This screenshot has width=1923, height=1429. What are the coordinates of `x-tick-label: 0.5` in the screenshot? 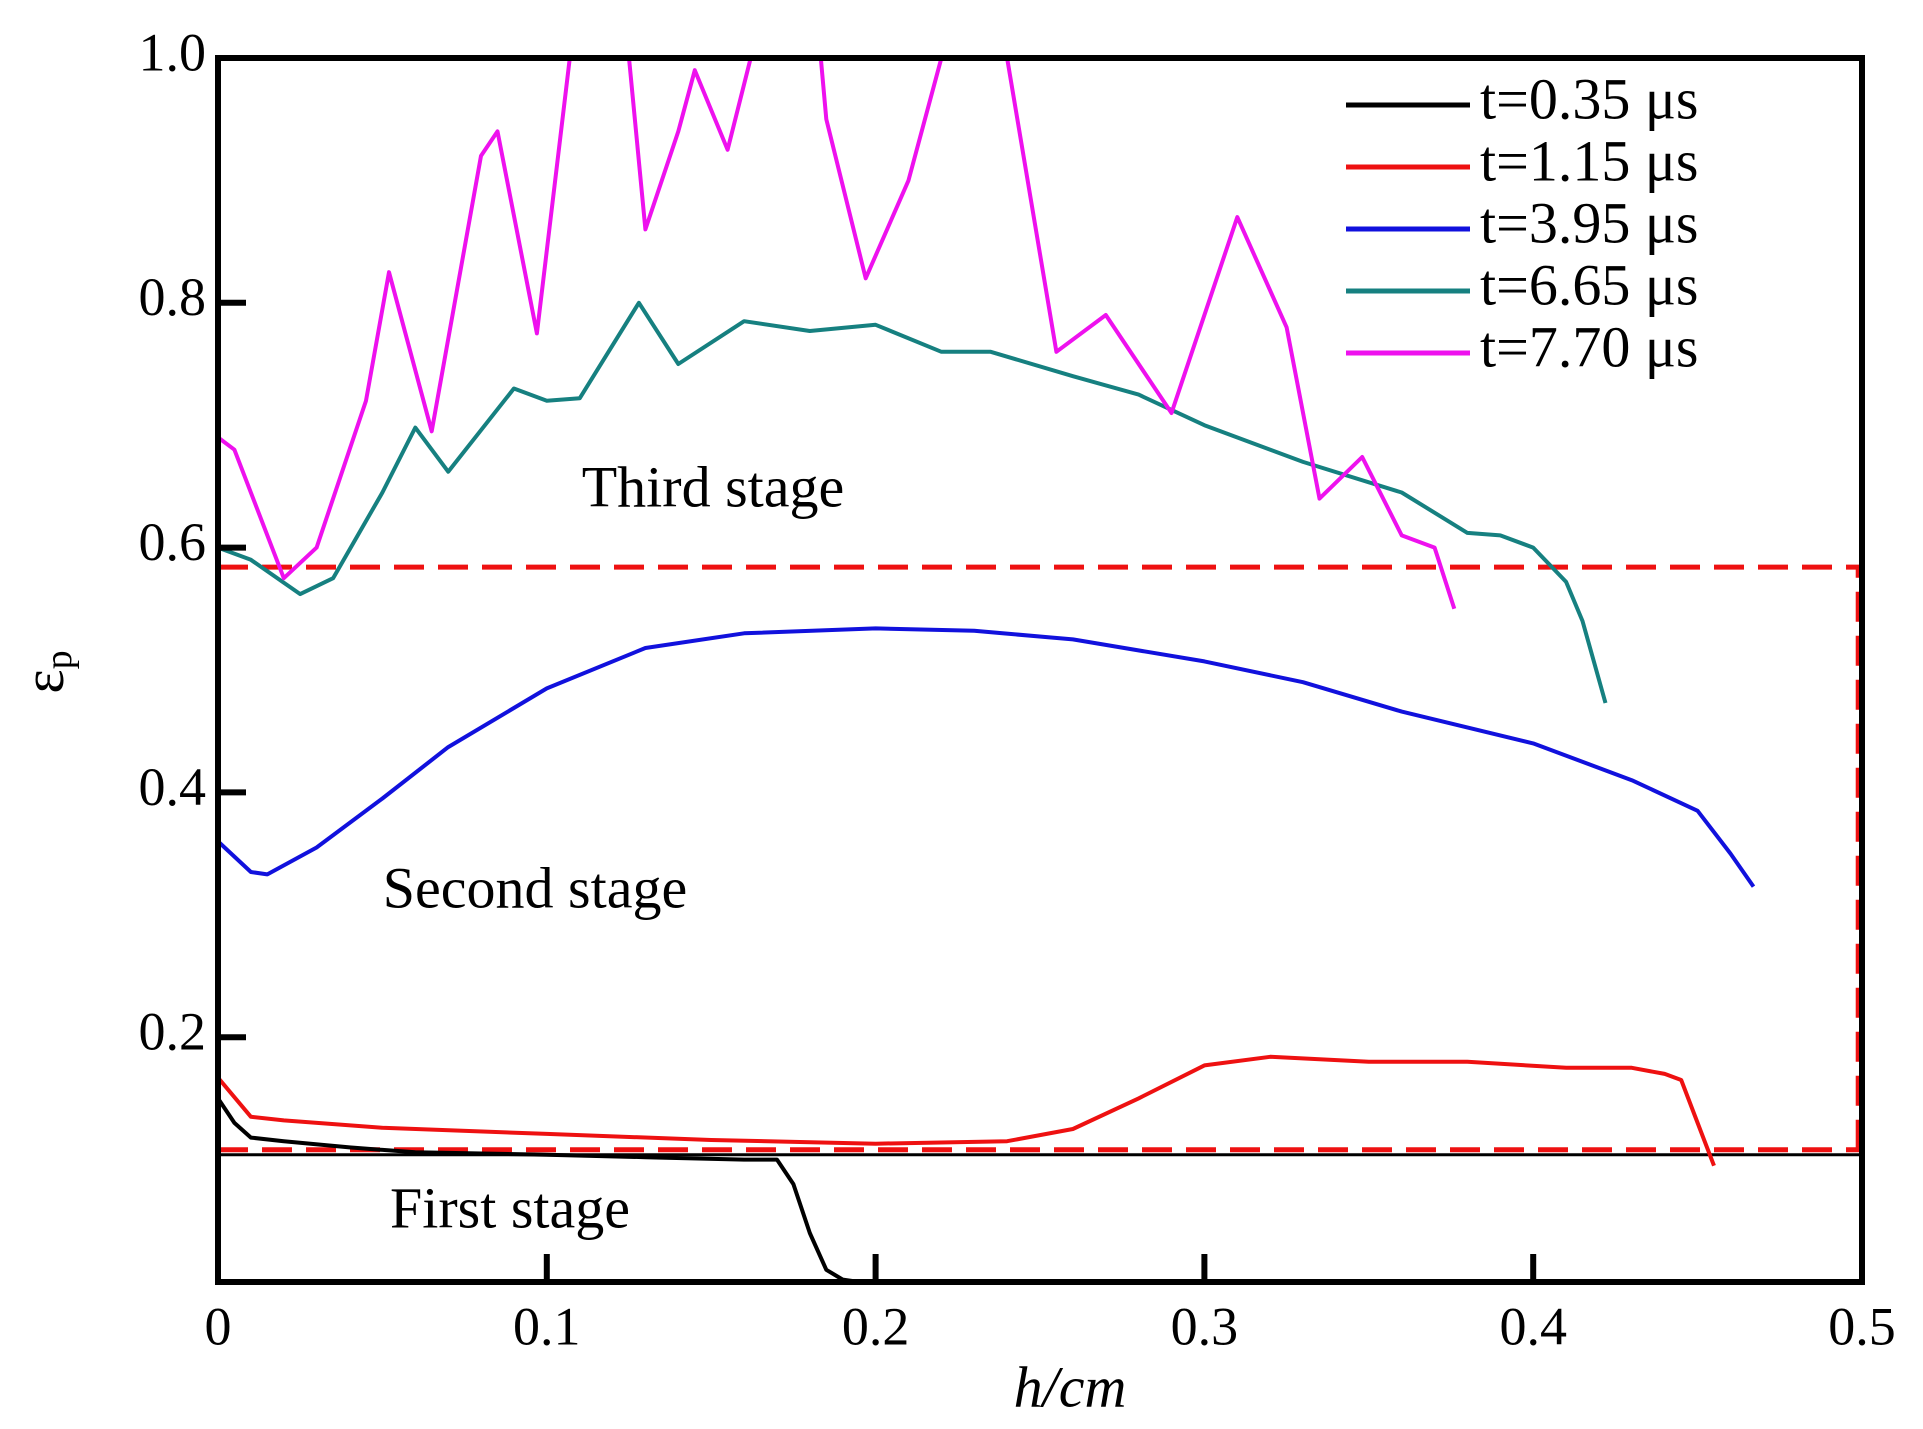 It's located at (1862, 1326).